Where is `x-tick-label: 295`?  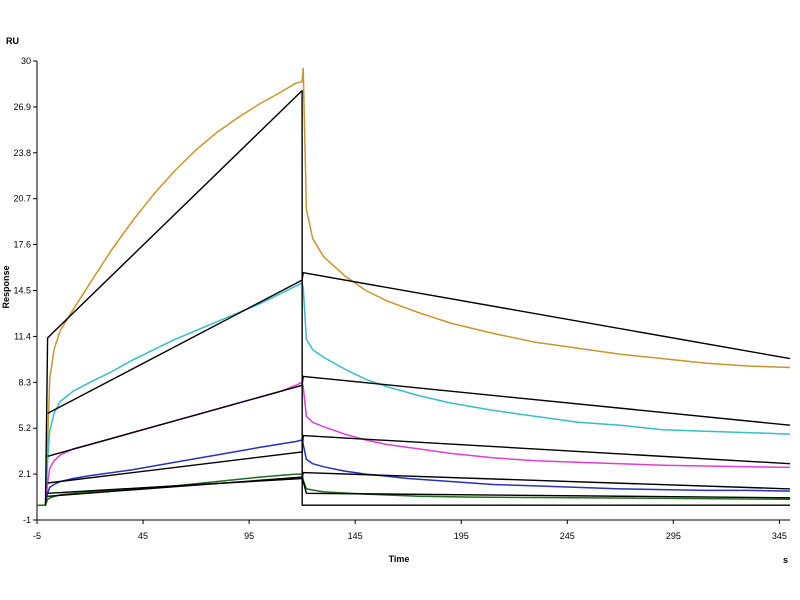 x-tick-label: 295 is located at coordinates (673, 536).